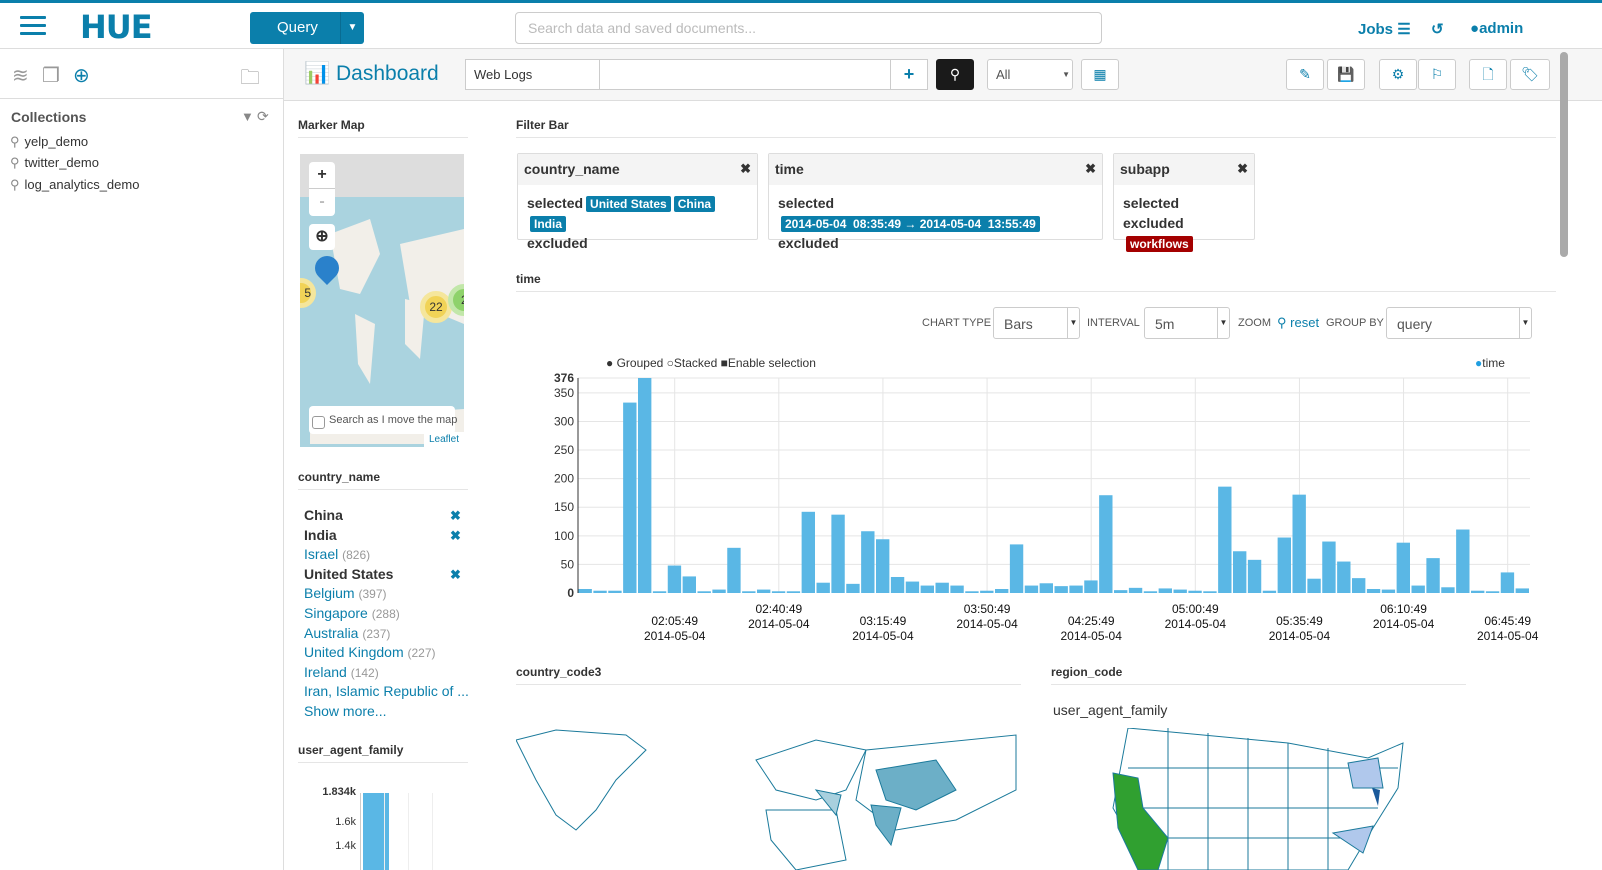 The image size is (1602, 870). Describe the element at coordinates (20, 76) in the screenshot. I see `database-icon: ≋` at that location.